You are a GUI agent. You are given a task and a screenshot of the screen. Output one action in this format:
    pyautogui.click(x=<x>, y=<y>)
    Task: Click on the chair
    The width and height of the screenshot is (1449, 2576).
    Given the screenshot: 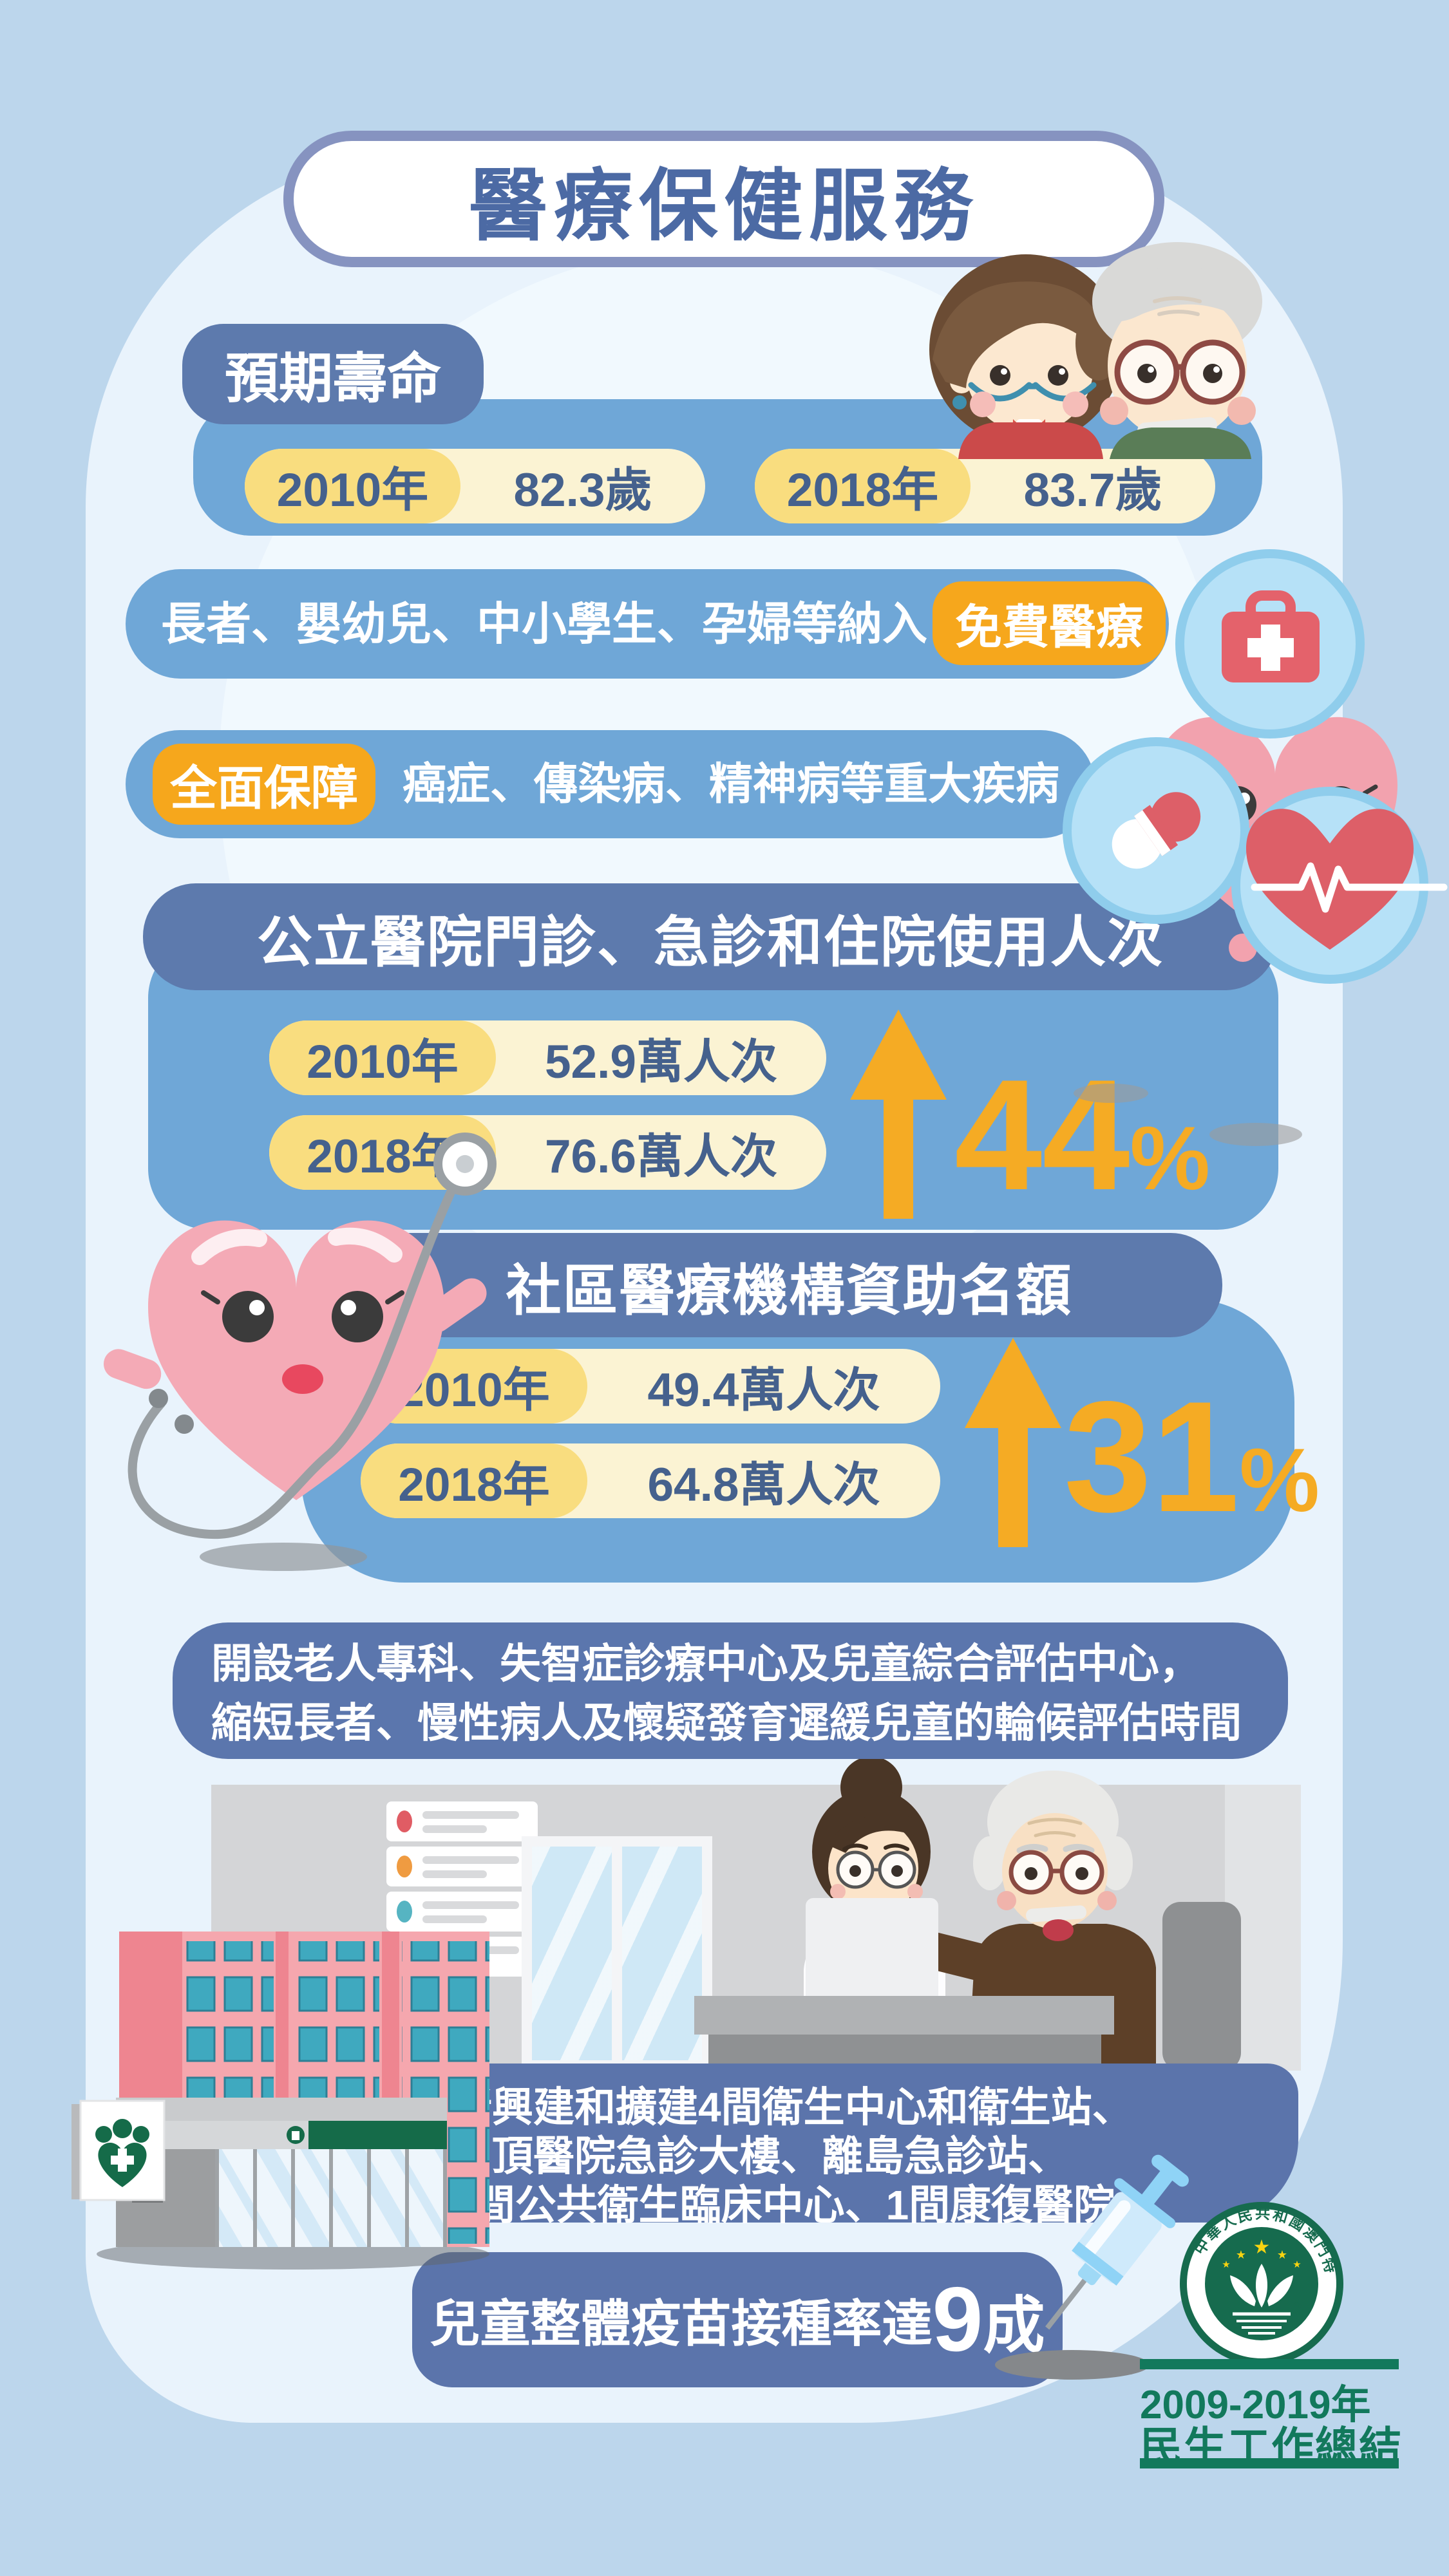 What is the action you would take?
    pyautogui.click(x=1201, y=1986)
    